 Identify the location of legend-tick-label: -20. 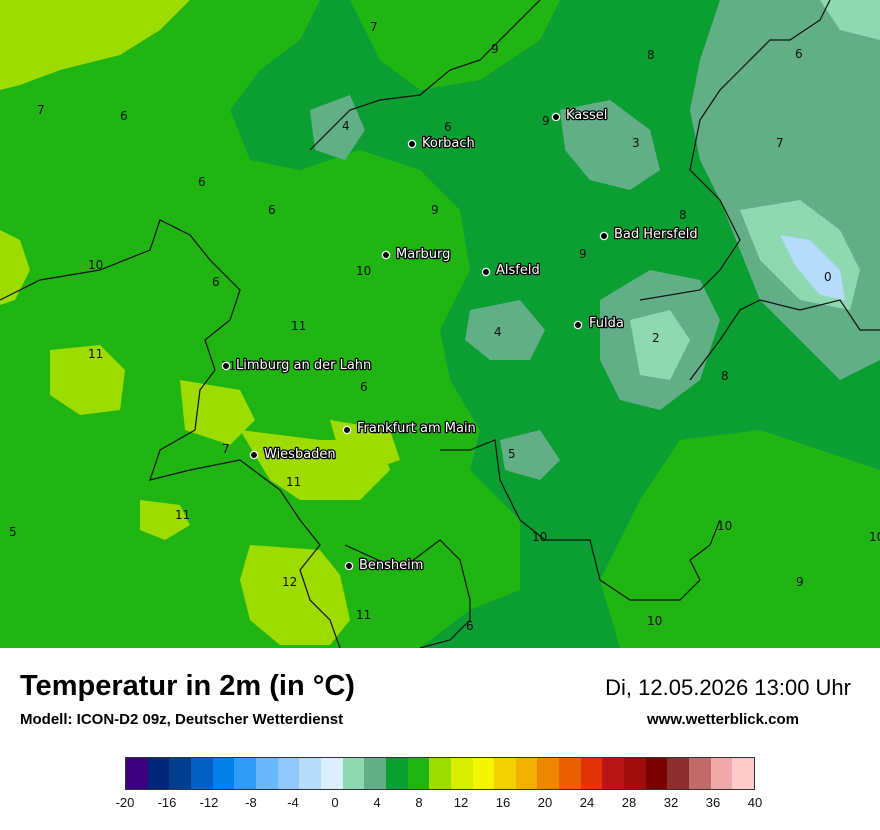
(125, 802).